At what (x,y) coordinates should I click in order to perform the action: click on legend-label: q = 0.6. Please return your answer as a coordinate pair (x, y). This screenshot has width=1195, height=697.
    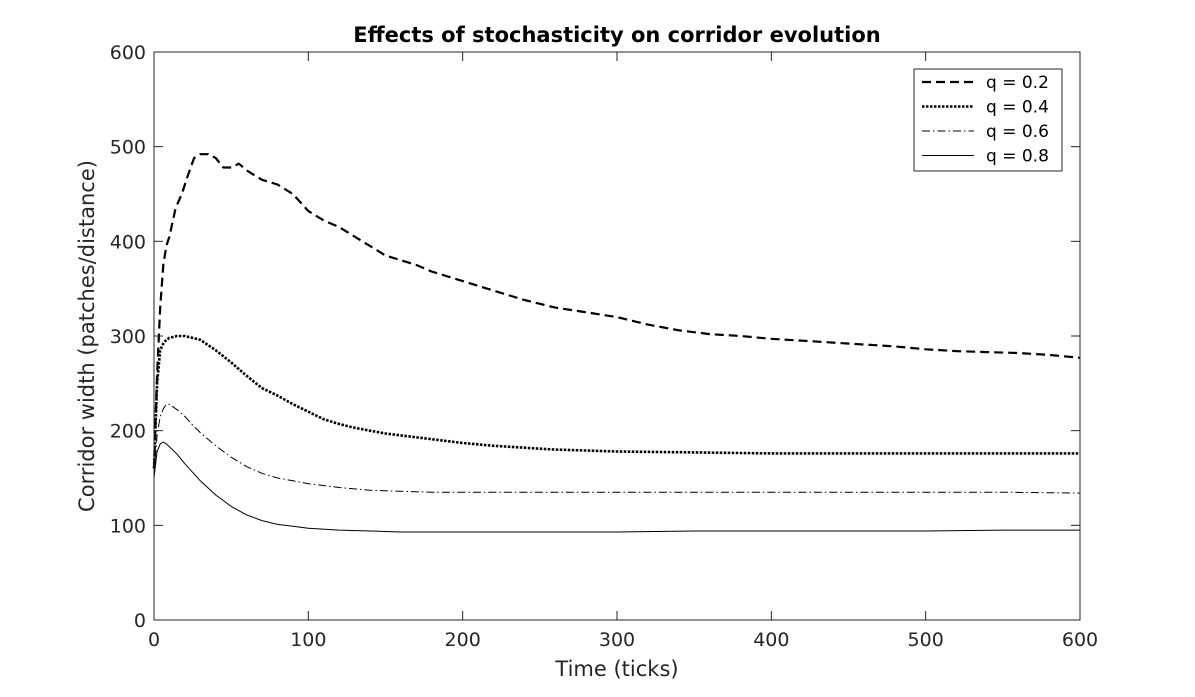
    Looking at the image, I should click on (1017, 132).